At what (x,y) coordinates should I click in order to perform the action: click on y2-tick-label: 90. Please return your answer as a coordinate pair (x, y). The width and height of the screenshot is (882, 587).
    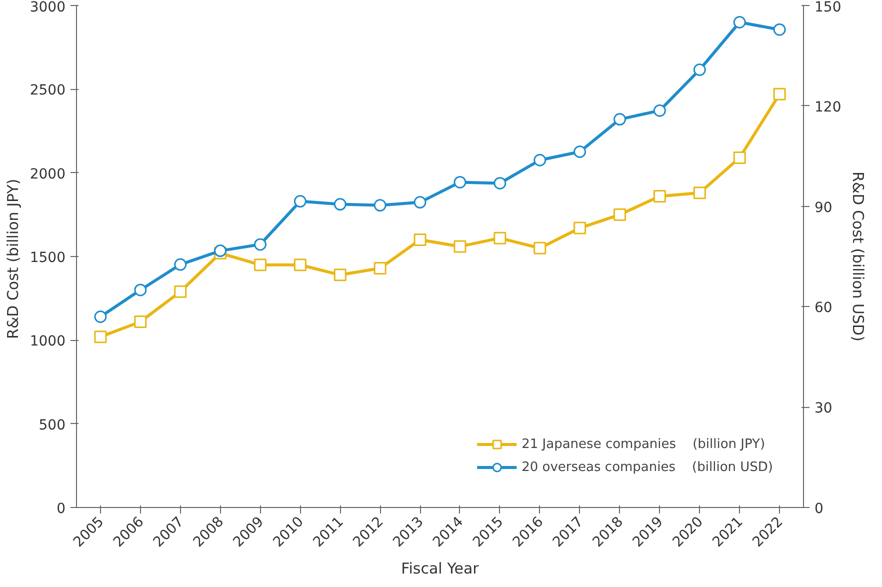
    Looking at the image, I should click on (823, 208).